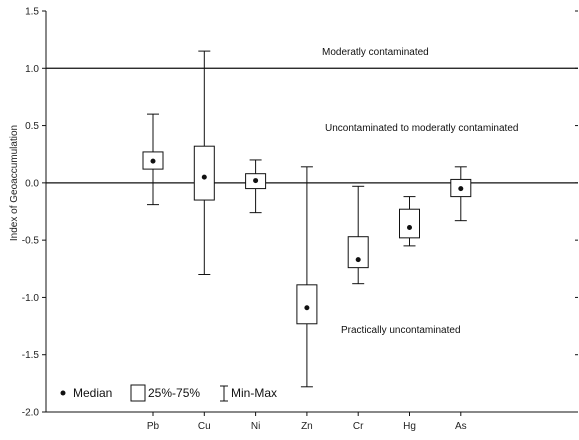 The image size is (579, 440). What do you see at coordinates (204, 177) in the screenshot?
I see `median-marker-cu` at bounding box center [204, 177].